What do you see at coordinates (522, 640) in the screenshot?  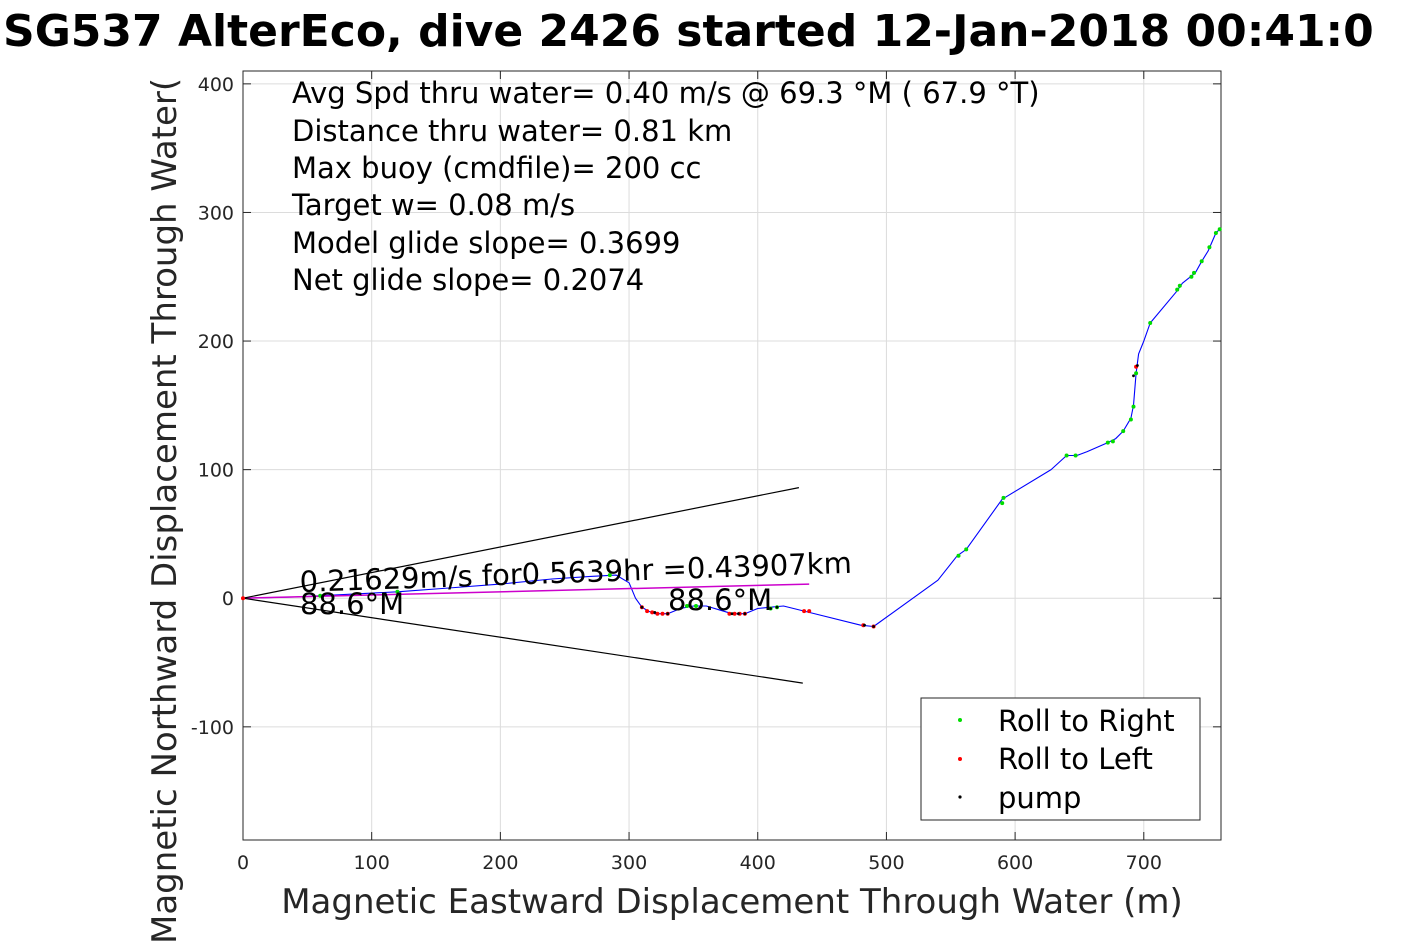 I see `series-line-cone-lower` at bounding box center [522, 640].